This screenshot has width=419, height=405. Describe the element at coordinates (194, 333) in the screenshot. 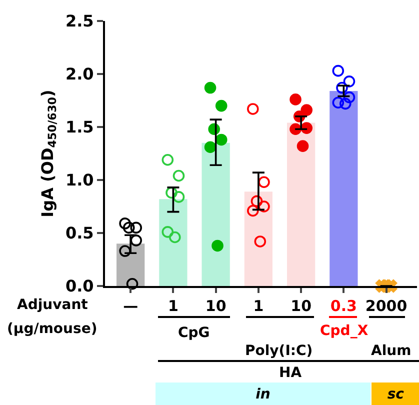

I see `text: CpG` at that location.